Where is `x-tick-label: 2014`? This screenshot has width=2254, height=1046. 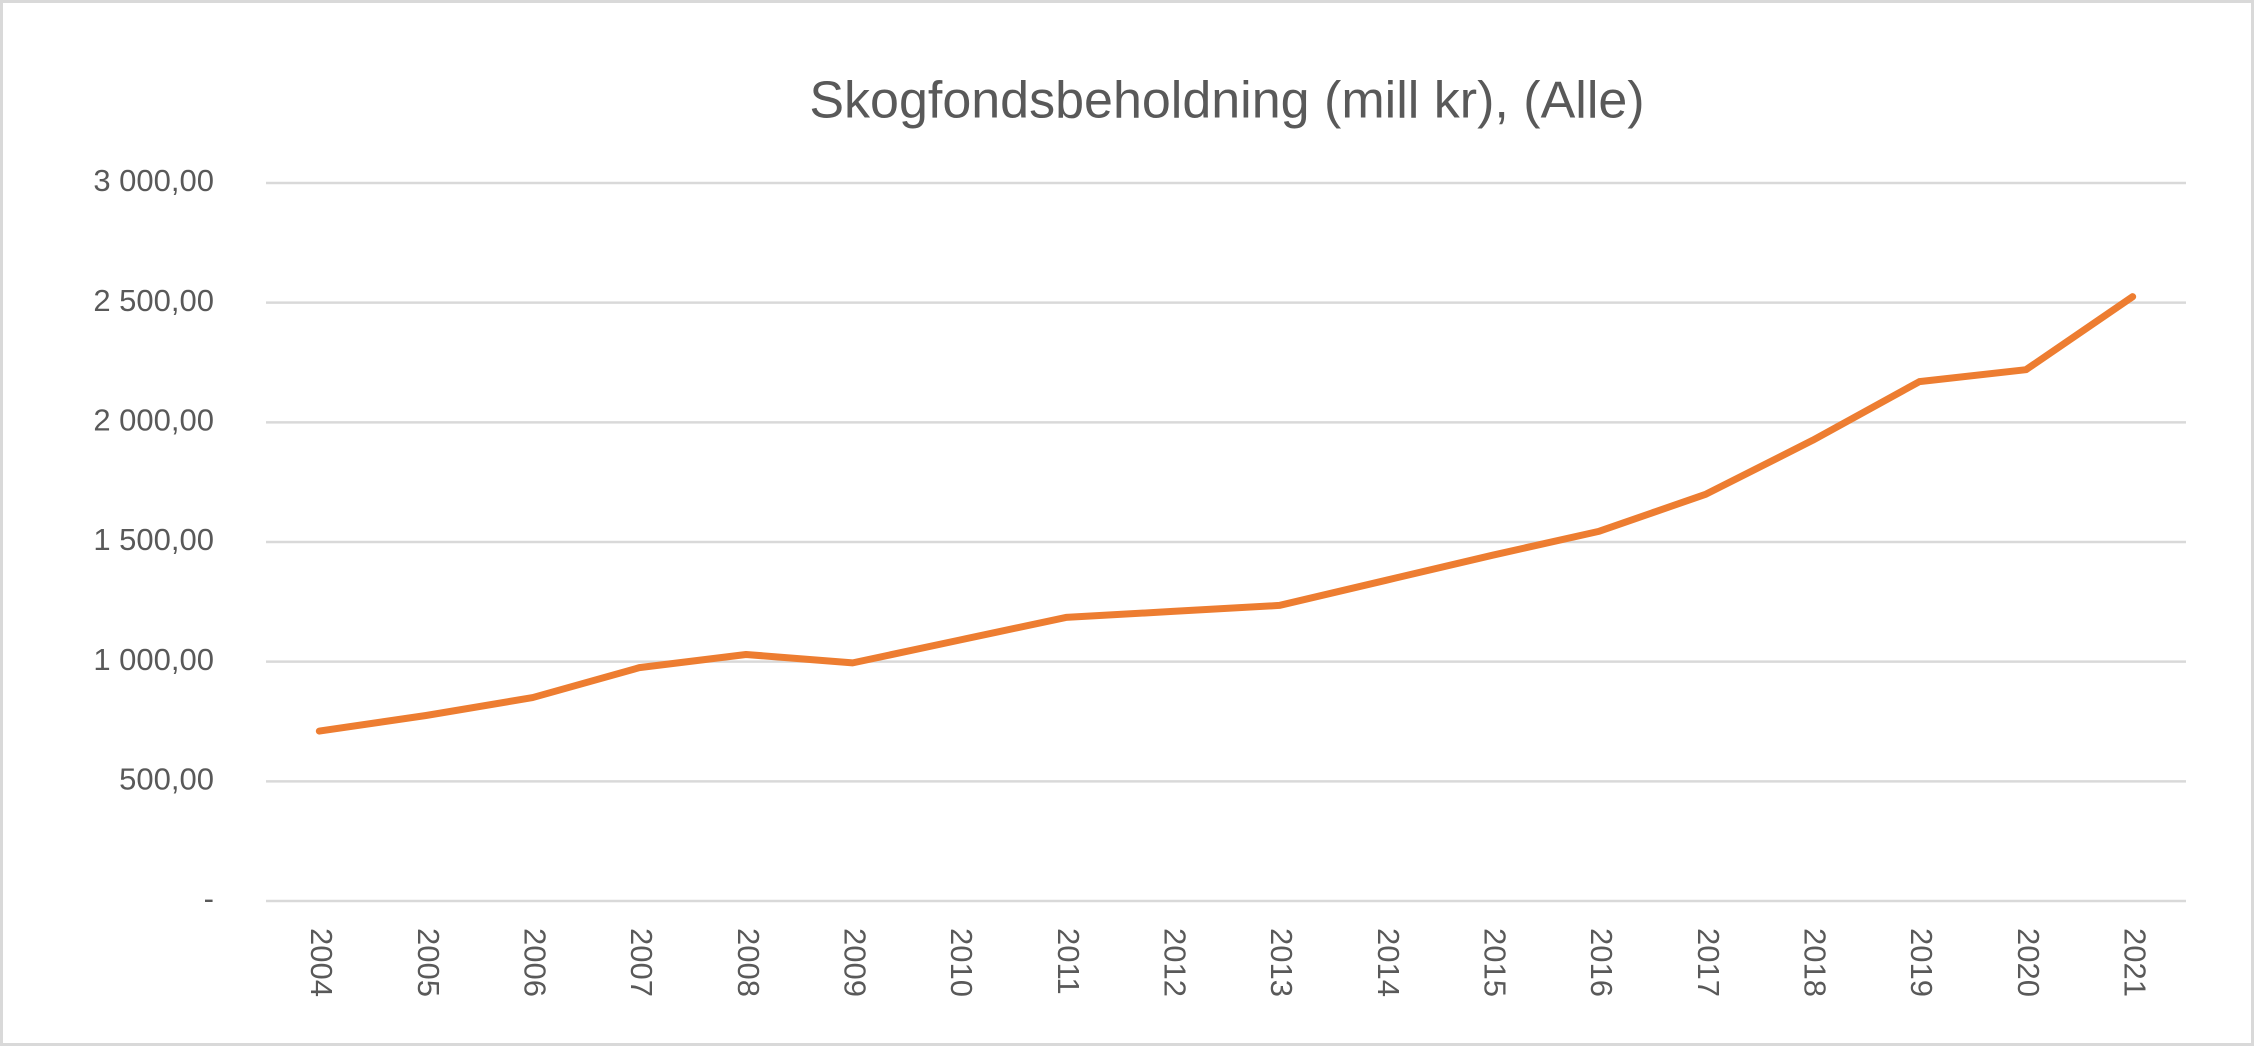 x-tick-label: 2014 is located at coordinates (1388, 962).